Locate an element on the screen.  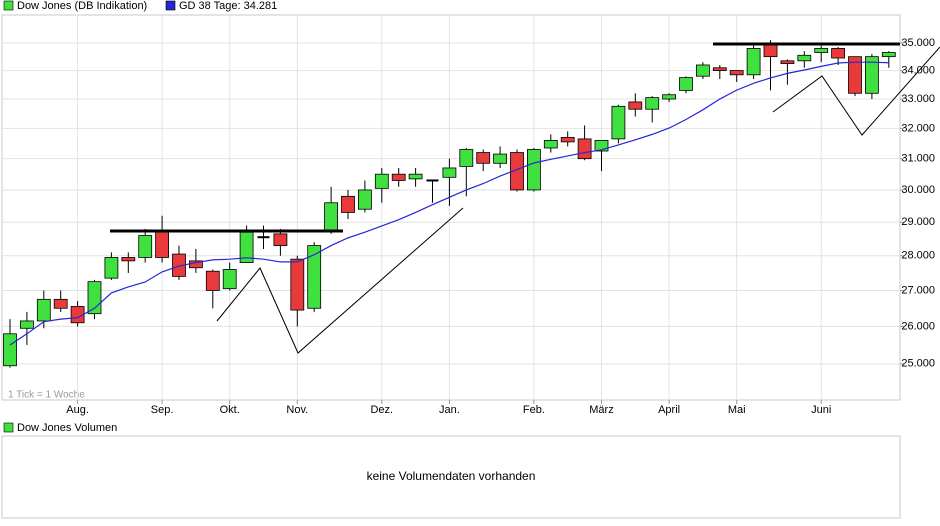
volume-message: keine Volumendaten vorhanden is located at coordinates (451, 476).